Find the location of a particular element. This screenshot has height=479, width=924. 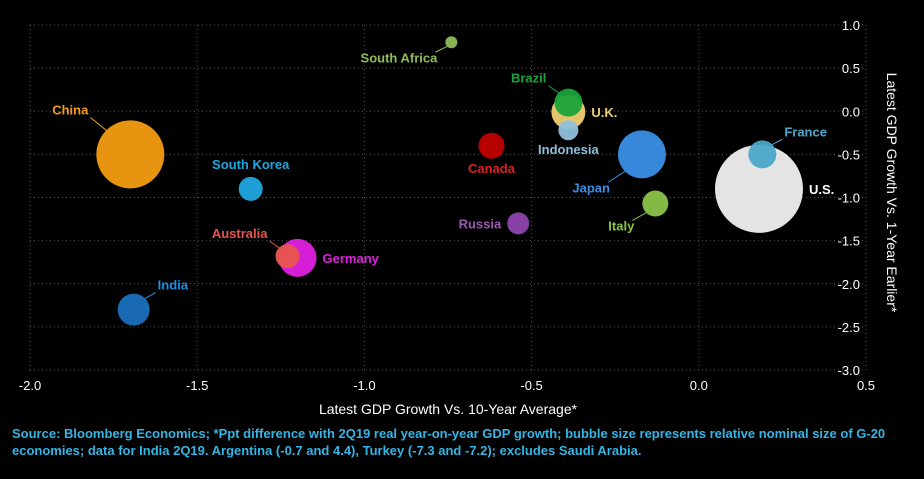

y-tick-label: -2.0 is located at coordinates (849, 284).